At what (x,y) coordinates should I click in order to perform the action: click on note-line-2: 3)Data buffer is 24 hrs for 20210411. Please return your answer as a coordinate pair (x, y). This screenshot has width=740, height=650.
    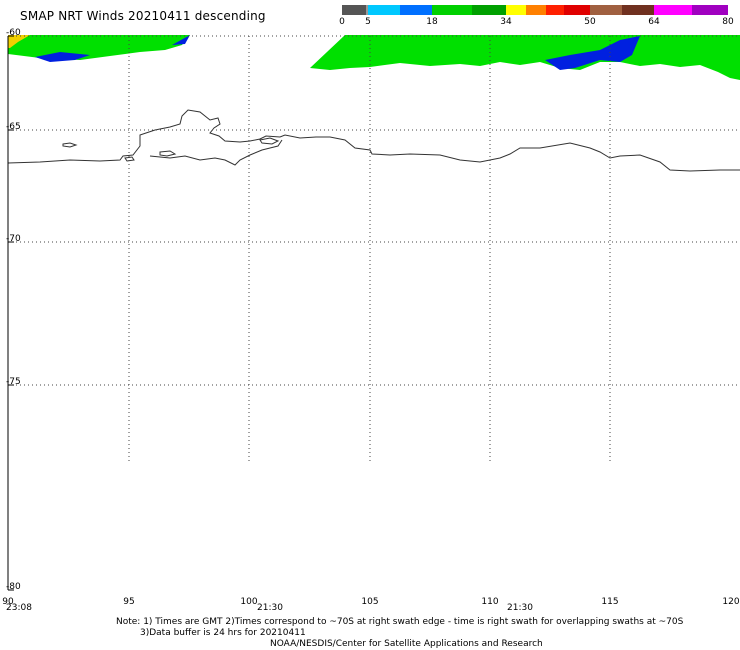
    Looking at the image, I should click on (223, 633).